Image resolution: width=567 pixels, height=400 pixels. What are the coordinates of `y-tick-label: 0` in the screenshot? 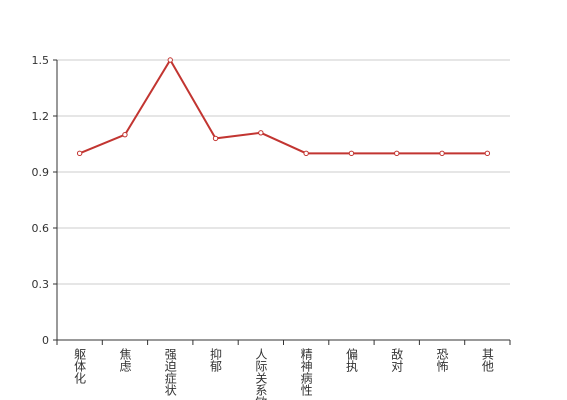 It's located at (45, 340).